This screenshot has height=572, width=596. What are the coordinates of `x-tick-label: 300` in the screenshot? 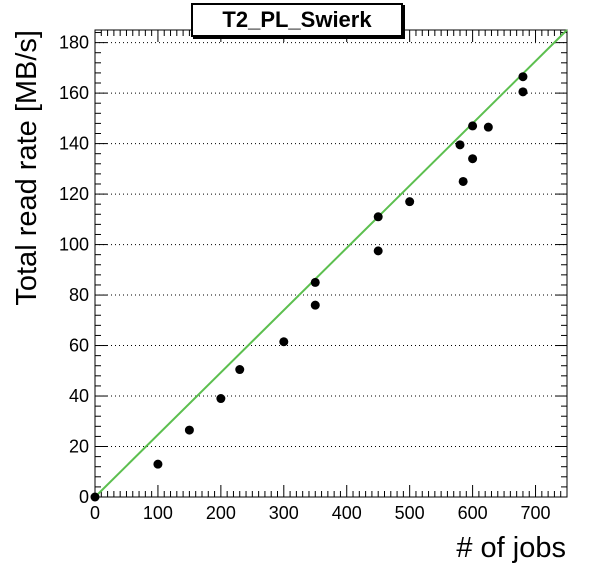 It's located at (284, 513).